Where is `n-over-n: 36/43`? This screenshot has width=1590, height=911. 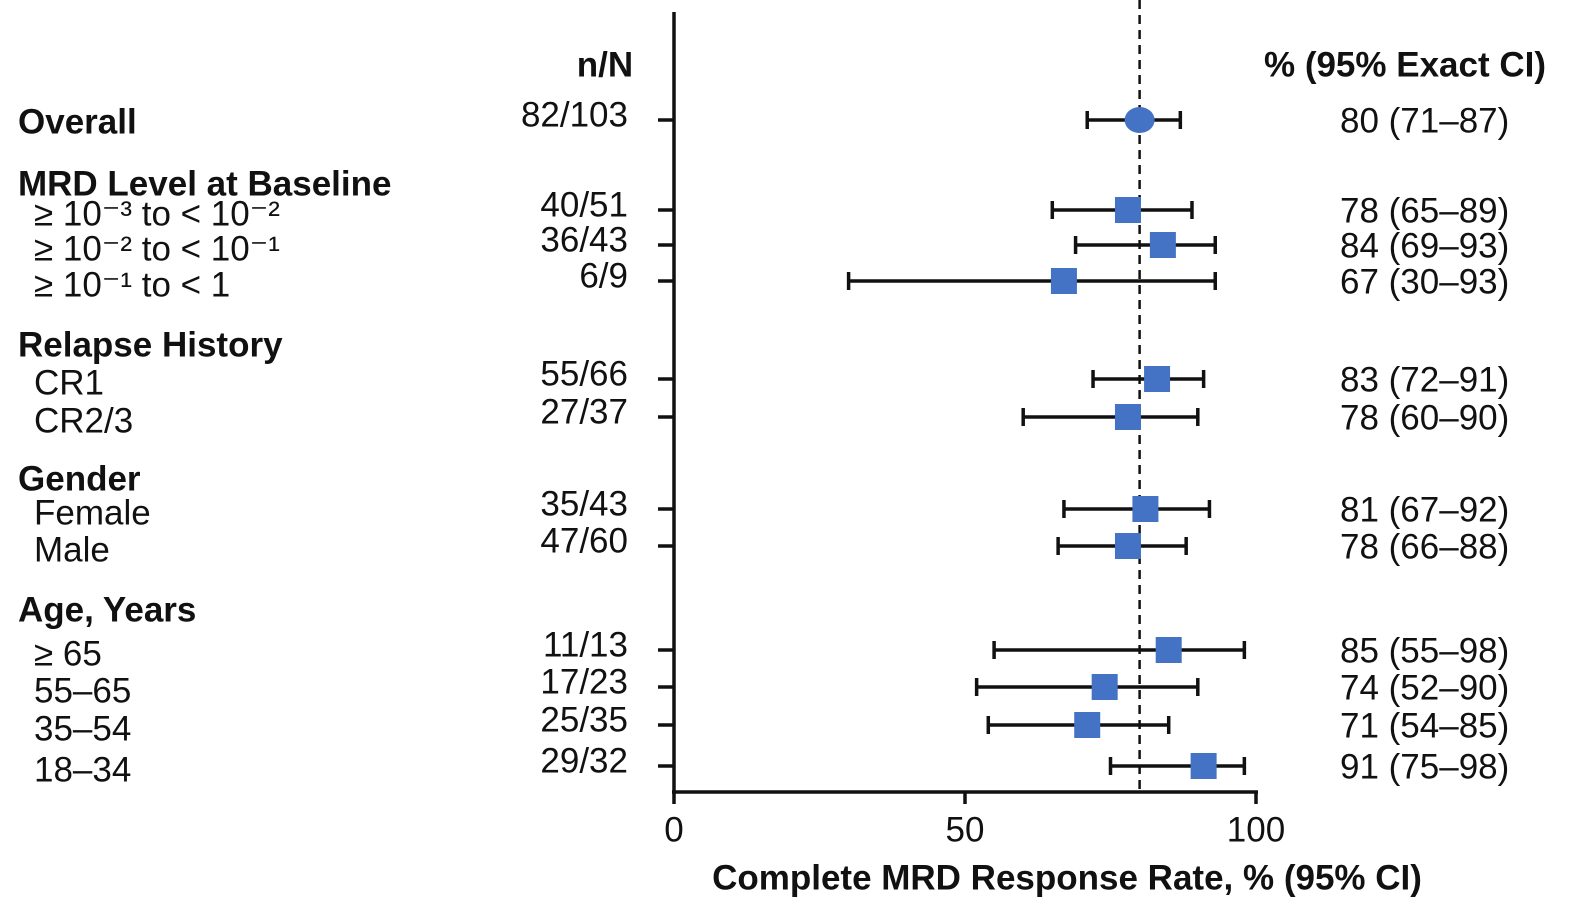
n-over-n: 36/43 is located at coordinates (584, 239).